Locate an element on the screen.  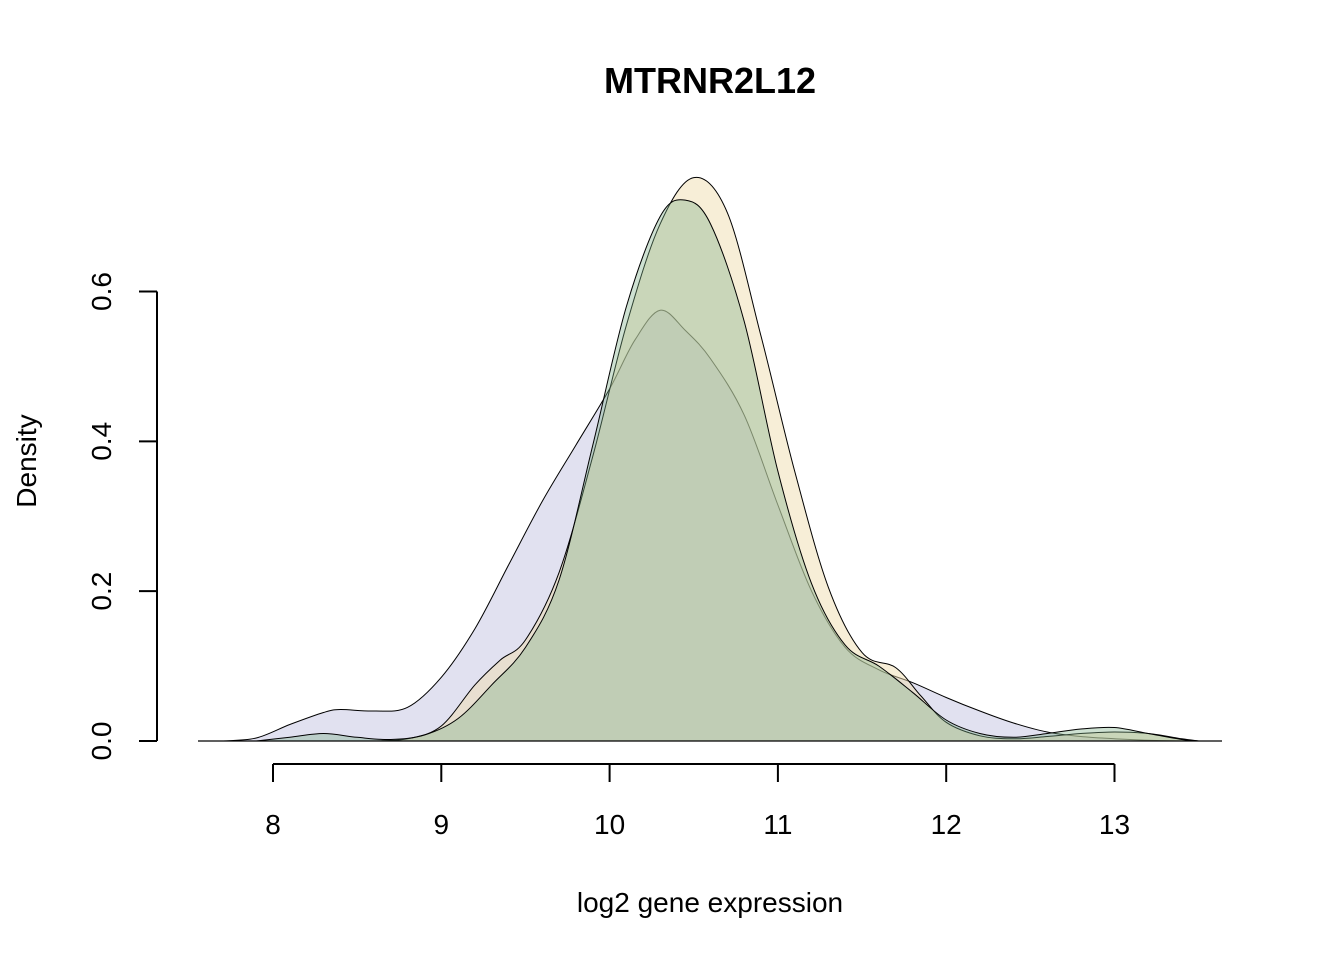
y-tick-label: 0.2 is located at coordinates (101, 591).